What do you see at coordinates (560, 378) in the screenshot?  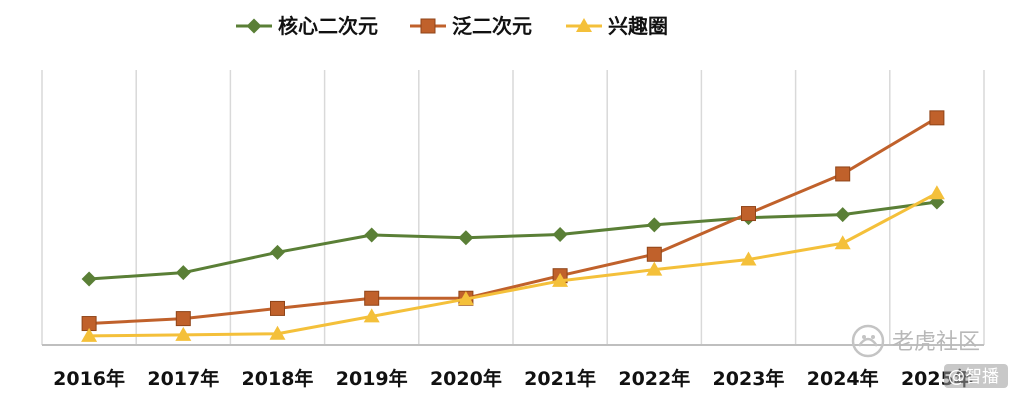 I see `x-tick-label: 2021年` at bounding box center [560, 378].